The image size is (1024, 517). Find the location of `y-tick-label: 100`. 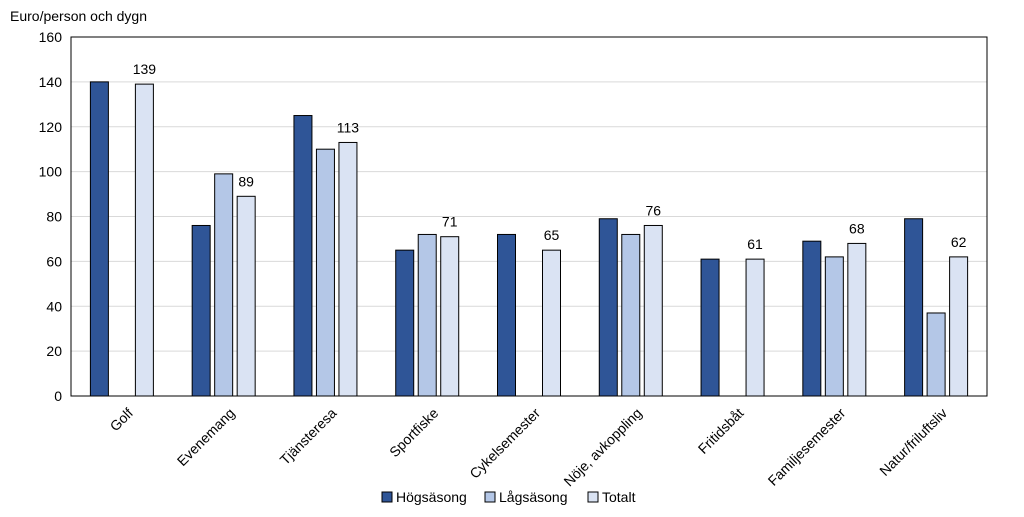

y-tick-label: 100 is located at coordinates (51, 172).